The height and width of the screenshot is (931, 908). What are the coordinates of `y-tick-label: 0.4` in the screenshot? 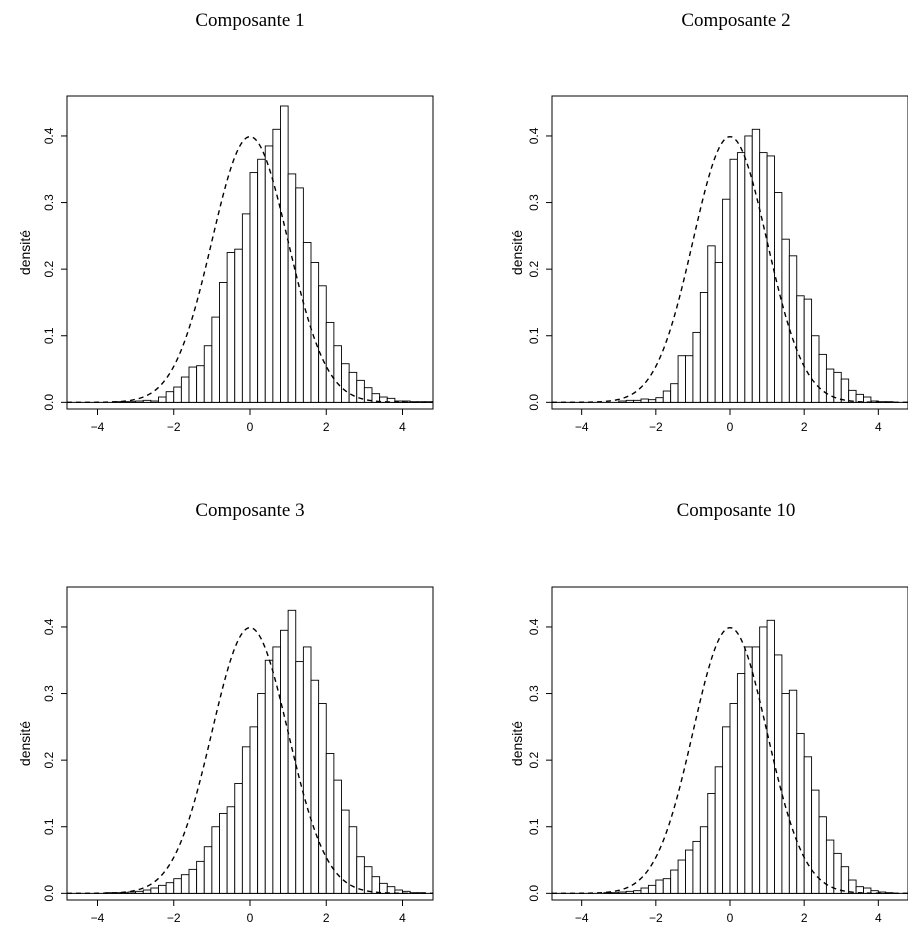 It's located at (49, 626).